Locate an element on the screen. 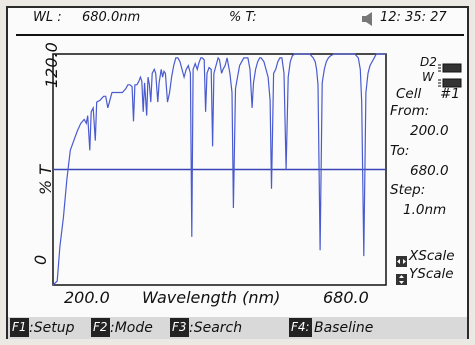 This screenshot has height=345, width=475. f3-search-label: :Search is located at coordinates (216, 328).